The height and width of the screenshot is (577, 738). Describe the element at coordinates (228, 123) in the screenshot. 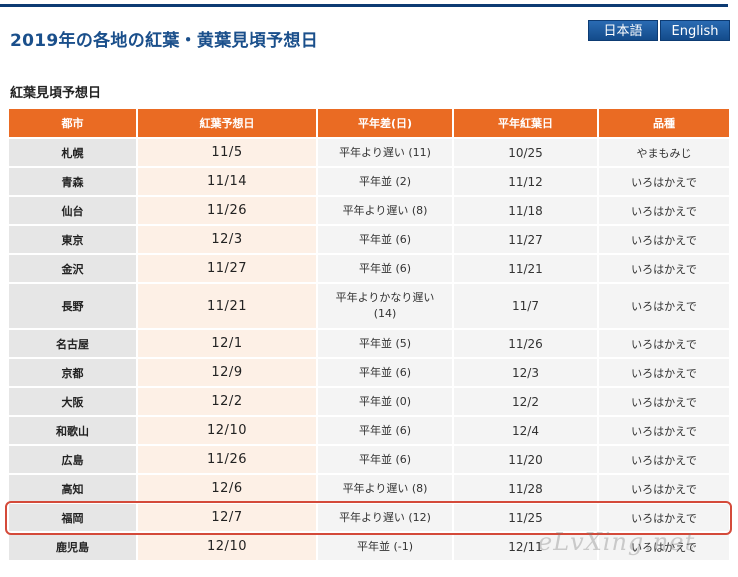

I see `column-header-forecast-date: 紅葉予想日` at that location.